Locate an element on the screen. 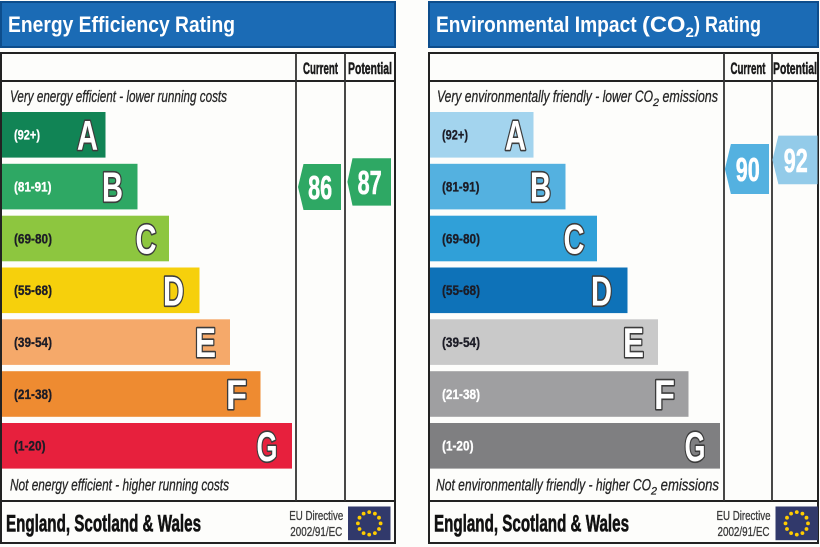 This screenshot has height=547, width=820. svg-text: 92 is located at coordinates (796, 160).